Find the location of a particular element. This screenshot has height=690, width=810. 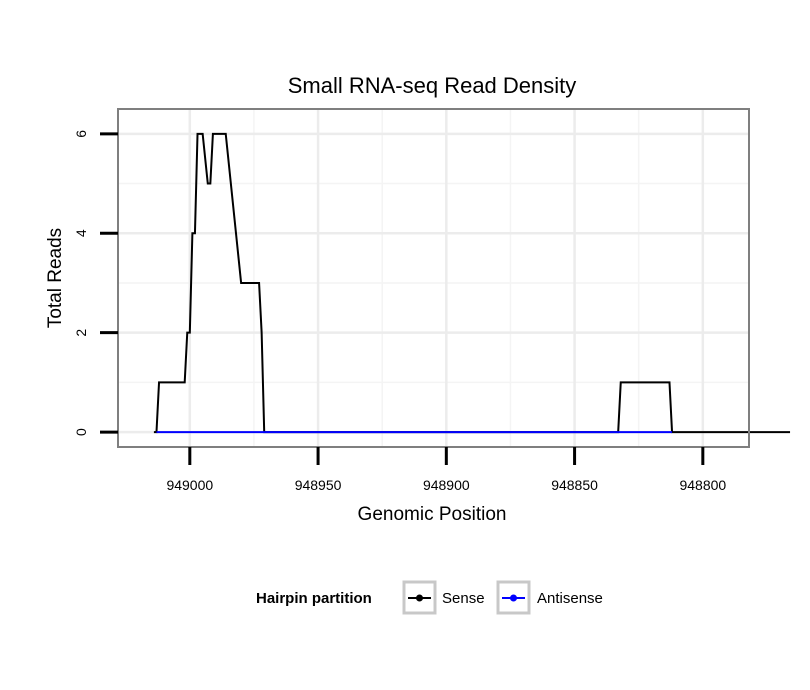

x-tick-label-4: 948800 is located at coordinates (702, 485).